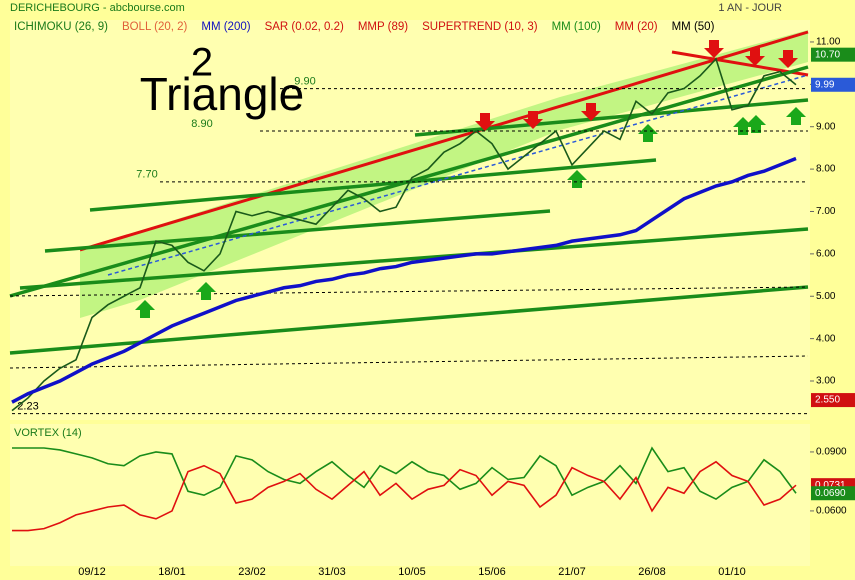 The height and width of the screenshot is (580, 855). What do you see at coordinates (27, 407) in the screenshot?
I see `level-label: 2.23` at bounding box center [27, 407].